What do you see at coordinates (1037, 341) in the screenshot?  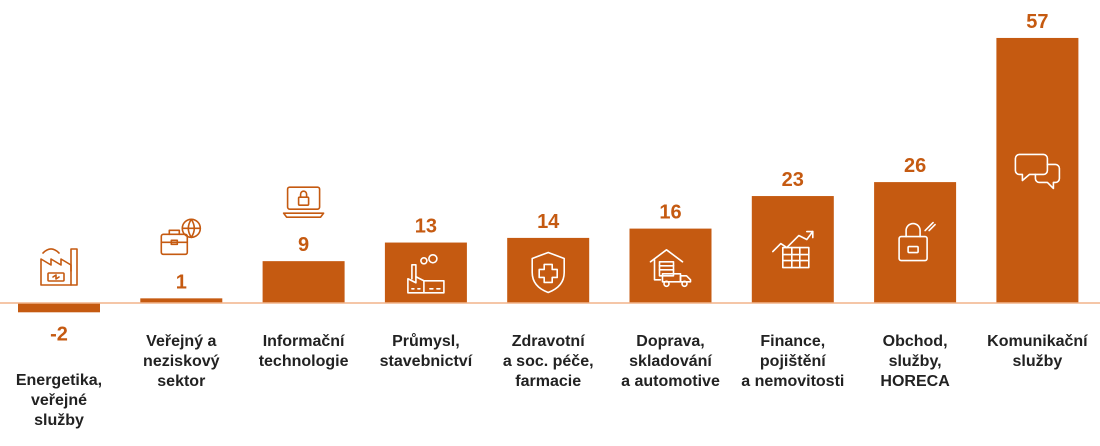 I see `category-label-line: Komunikační` at bounding box center [1037, 341].